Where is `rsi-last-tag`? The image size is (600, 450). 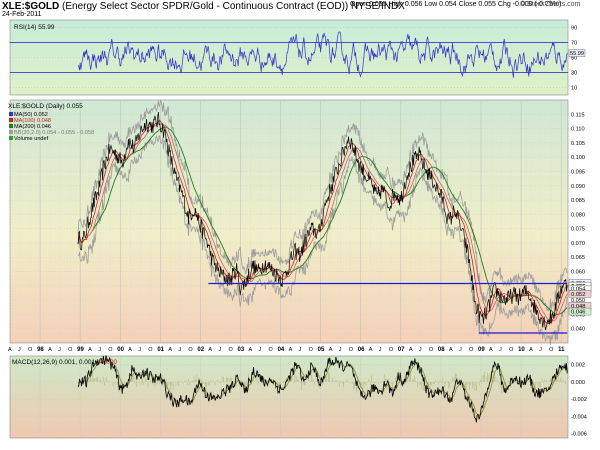 rsi-last-tag is located at coordinates (577, 53).